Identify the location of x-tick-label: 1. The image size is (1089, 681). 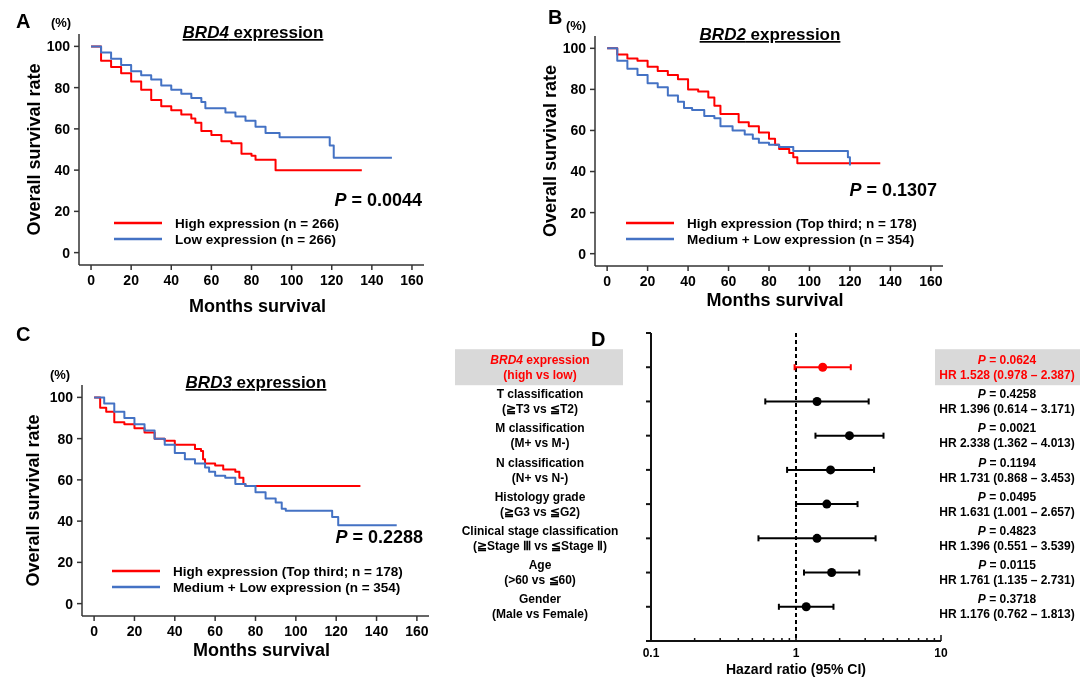
(796, 653).